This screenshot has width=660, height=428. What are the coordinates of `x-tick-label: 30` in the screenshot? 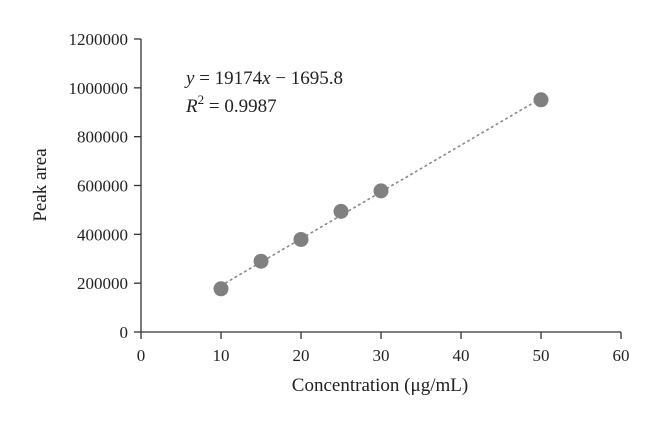 It's located at (381, 355).